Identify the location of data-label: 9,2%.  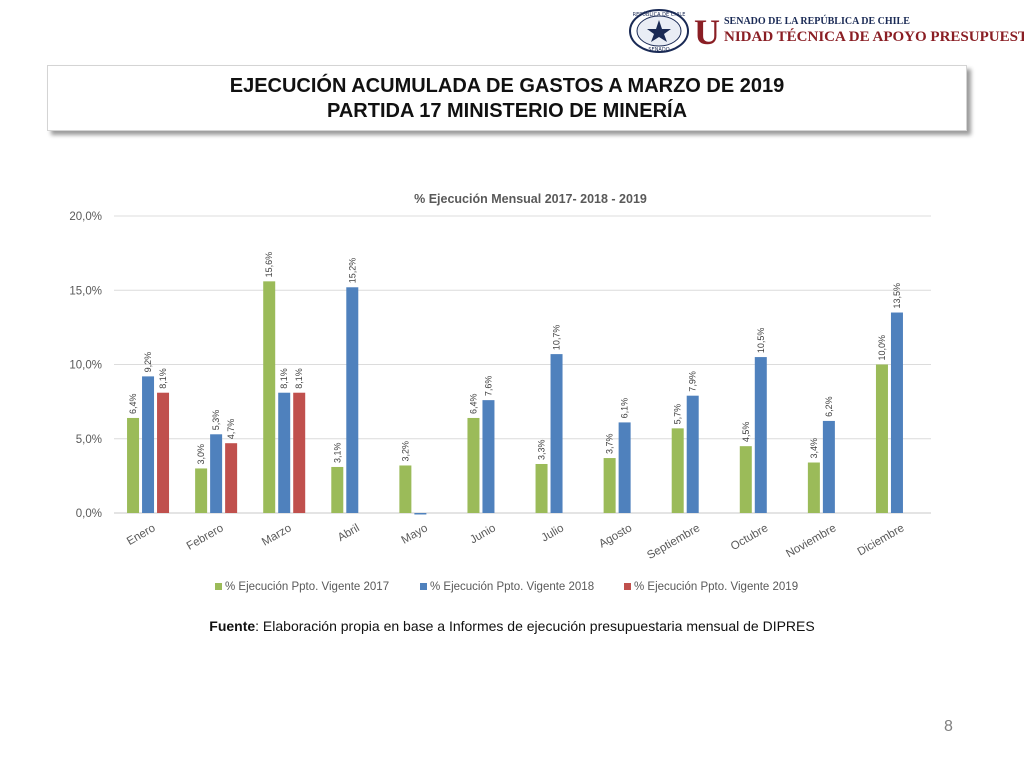
(148, 362).